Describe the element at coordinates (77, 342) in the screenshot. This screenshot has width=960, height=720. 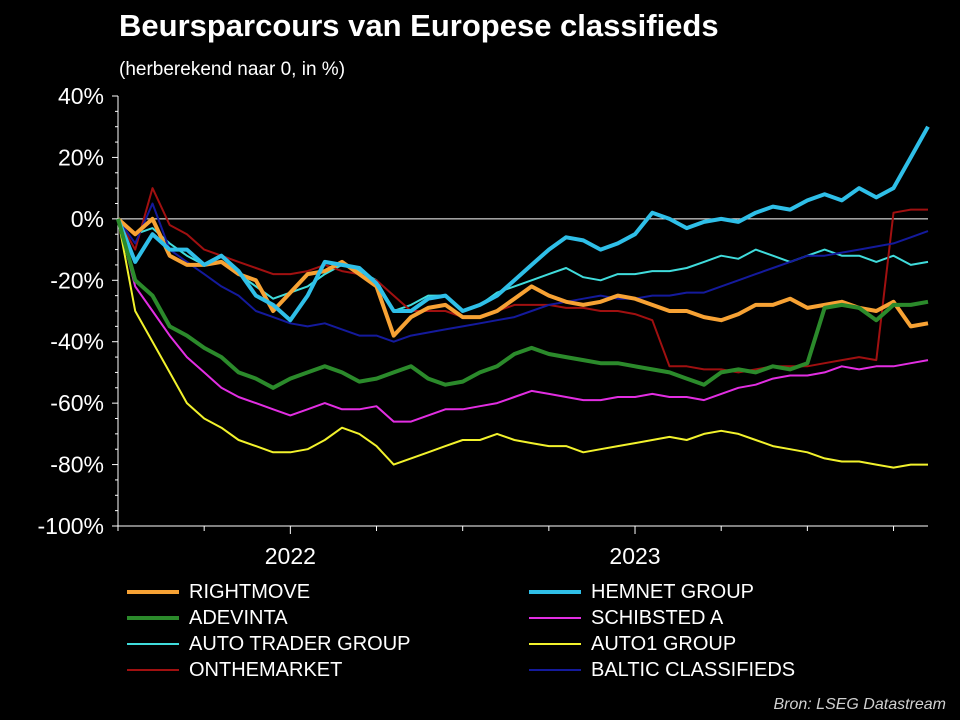
I see `y-tick-label: -40%` at that location.